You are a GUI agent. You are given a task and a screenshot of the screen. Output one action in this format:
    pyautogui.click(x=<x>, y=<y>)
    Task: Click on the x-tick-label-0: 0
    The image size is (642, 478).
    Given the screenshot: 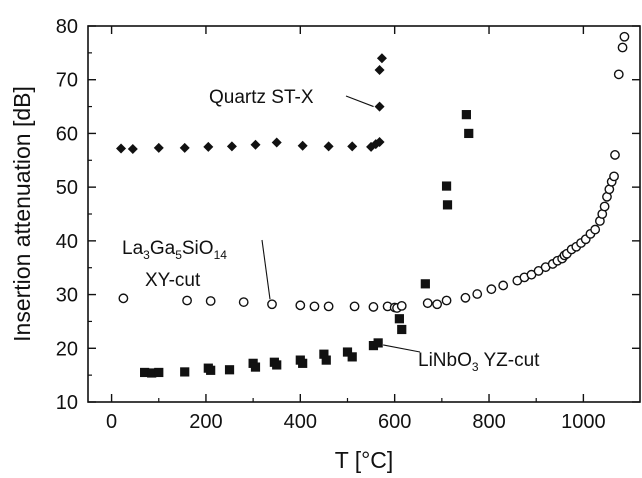 What is the action you would take?
    pyautogui.click(x=111, y=422)
    